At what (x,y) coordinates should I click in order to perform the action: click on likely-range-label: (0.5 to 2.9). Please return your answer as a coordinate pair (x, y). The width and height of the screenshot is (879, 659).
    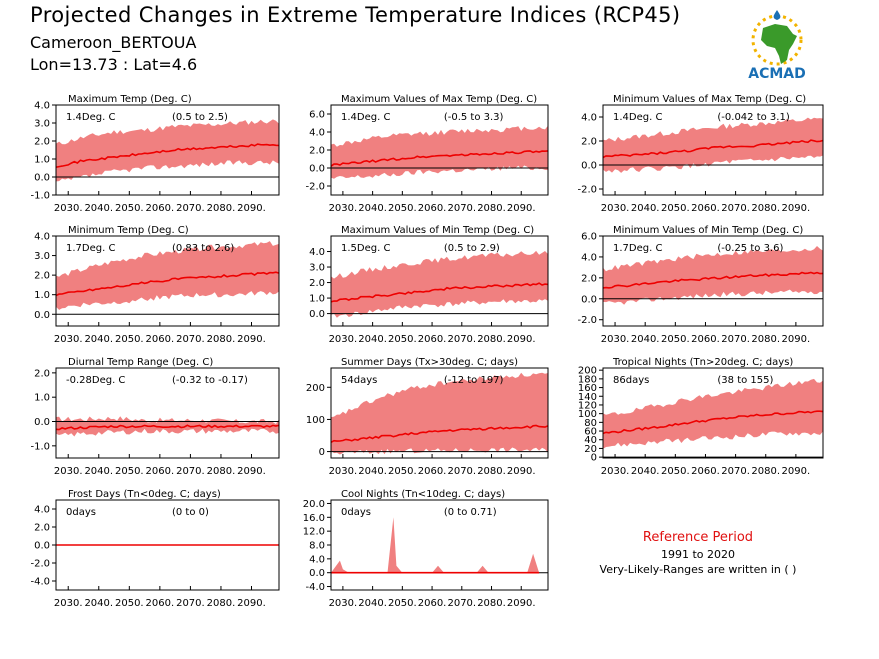
    Looking at the image, I should click on (472, 248).